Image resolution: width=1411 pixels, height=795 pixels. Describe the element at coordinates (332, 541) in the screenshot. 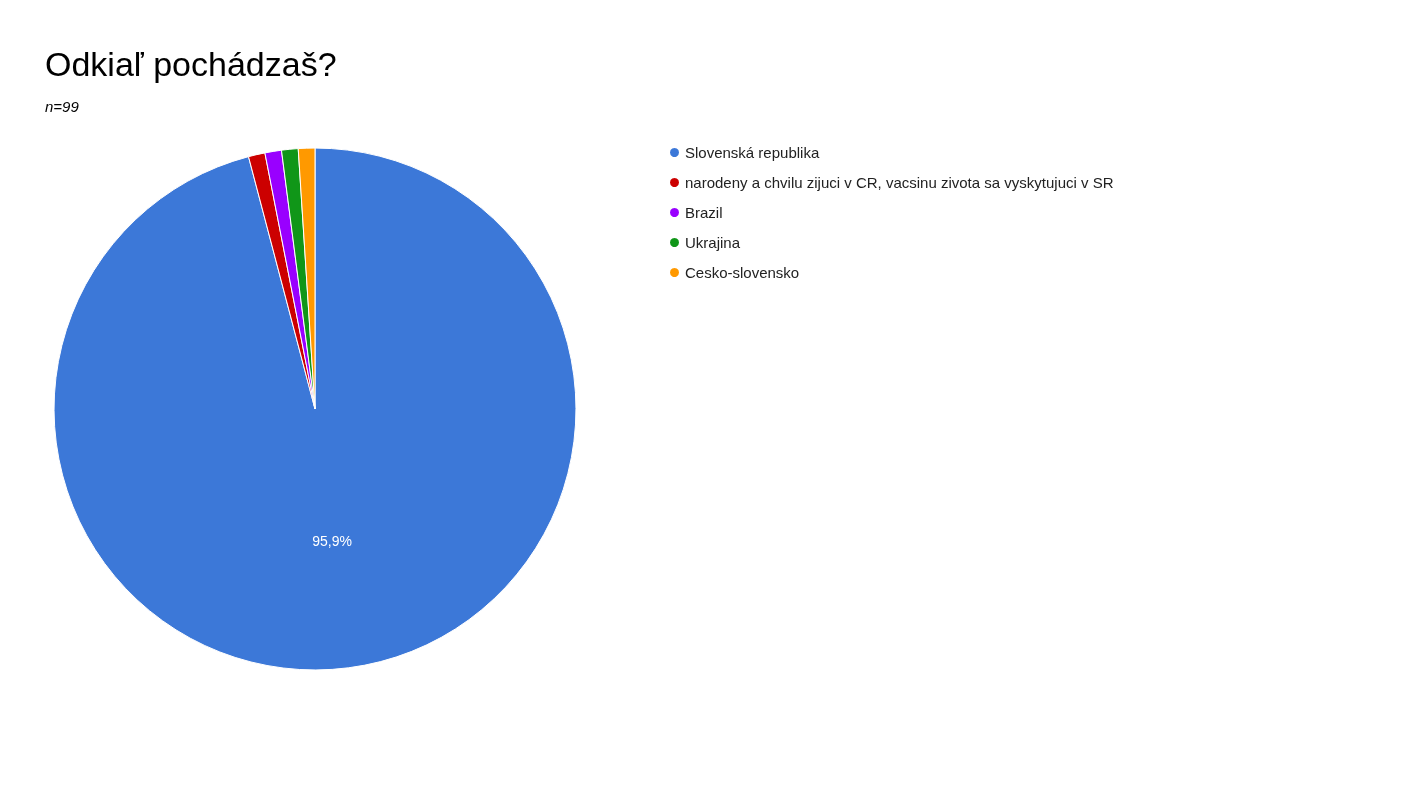

I see `data-label: 95,9%` at that location.